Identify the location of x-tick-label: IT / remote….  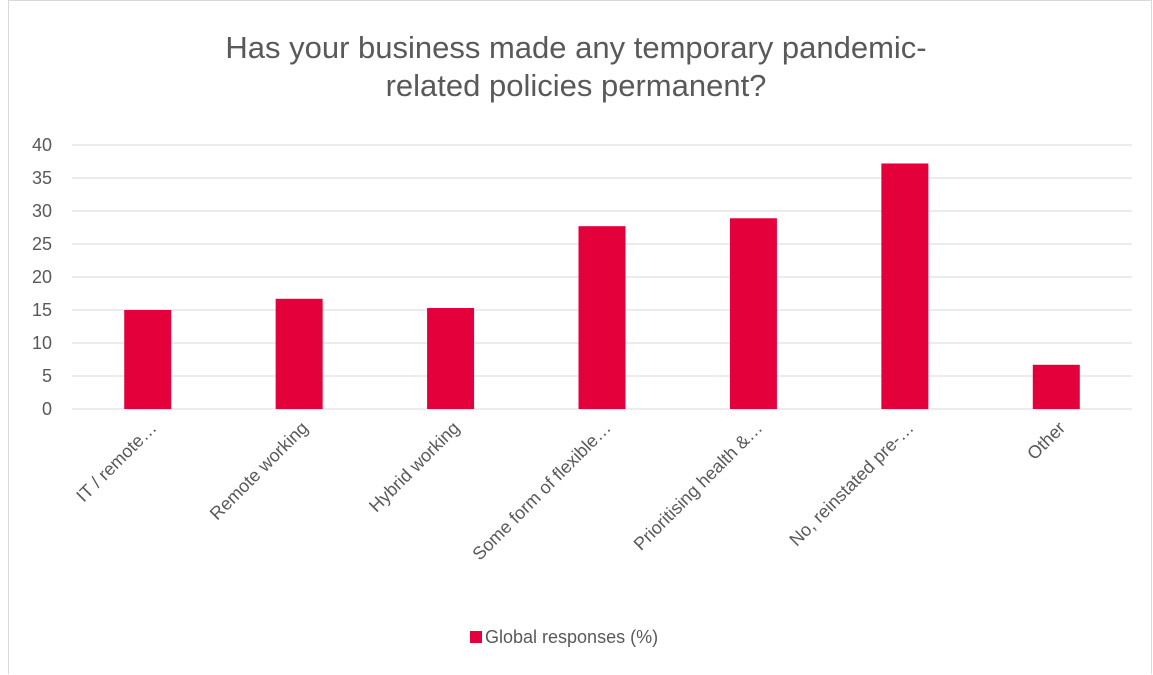
(116, 462).